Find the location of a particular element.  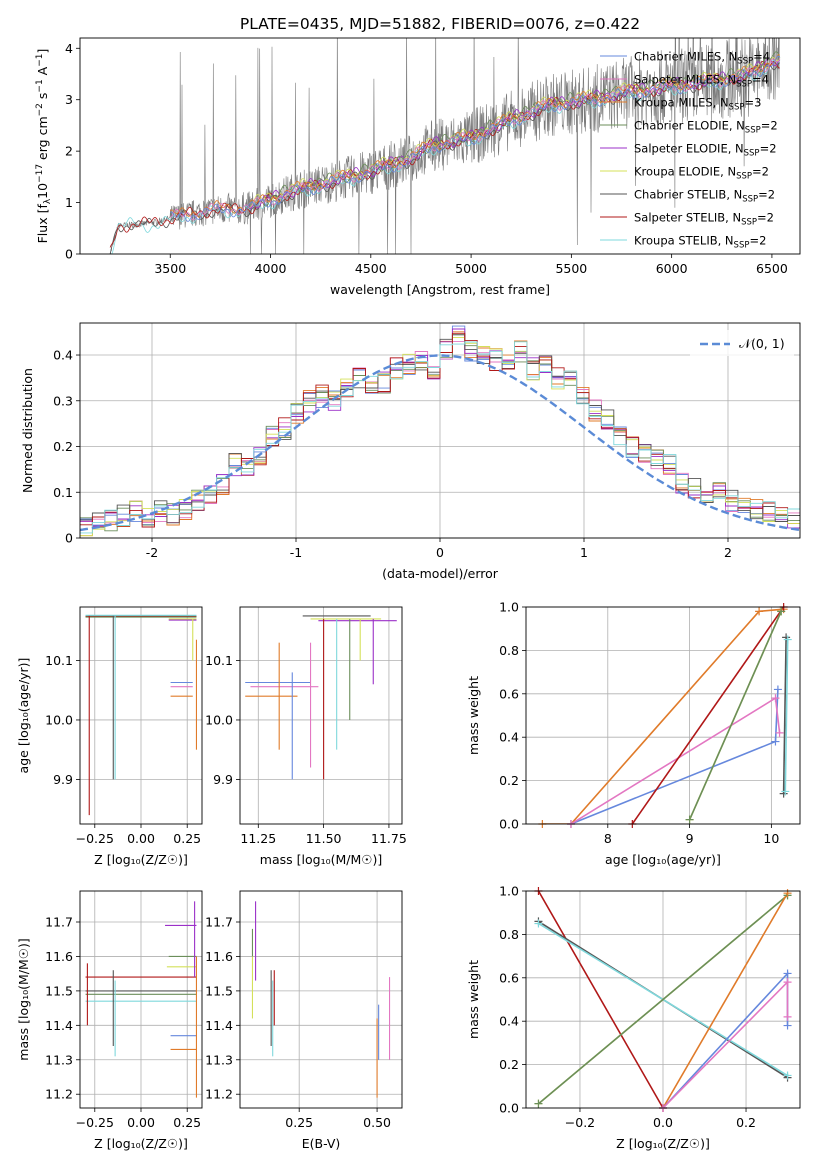

mass_vs_ebv-ytick-label: 11.7 is located at coordinates (219, 922).